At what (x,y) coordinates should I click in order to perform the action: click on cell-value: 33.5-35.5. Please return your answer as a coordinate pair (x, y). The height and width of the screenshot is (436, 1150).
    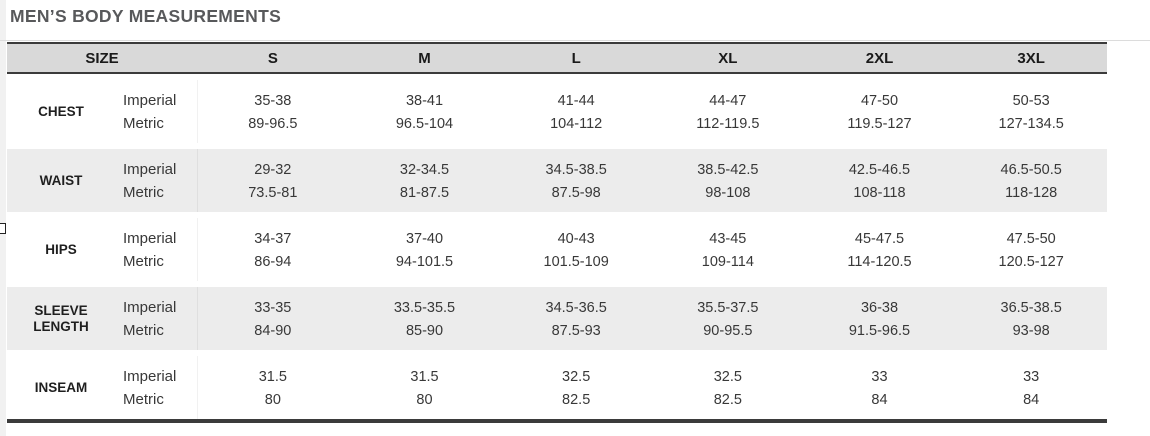
    Looking at the image, I should click on (424, 307).